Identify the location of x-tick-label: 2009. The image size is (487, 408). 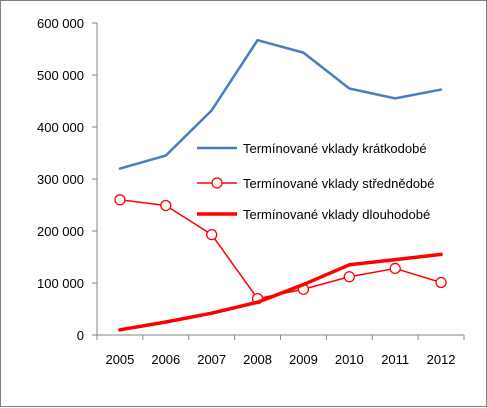
(303, 359).